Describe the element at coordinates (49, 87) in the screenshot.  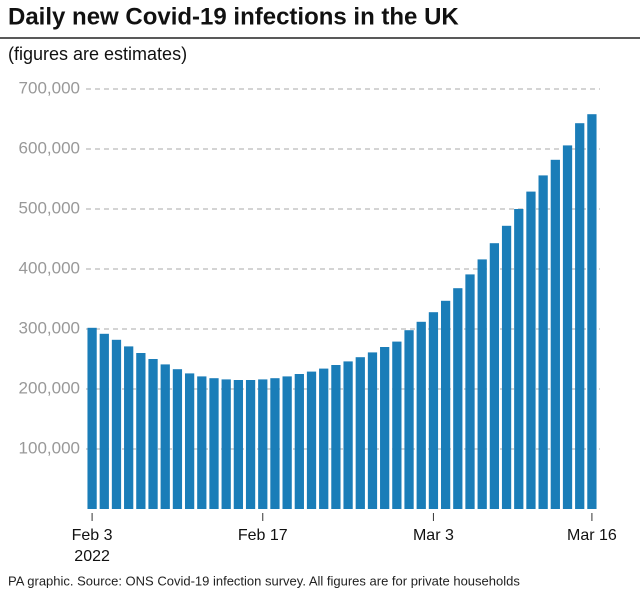
I see `y-tick-label: 700,000` at that location.